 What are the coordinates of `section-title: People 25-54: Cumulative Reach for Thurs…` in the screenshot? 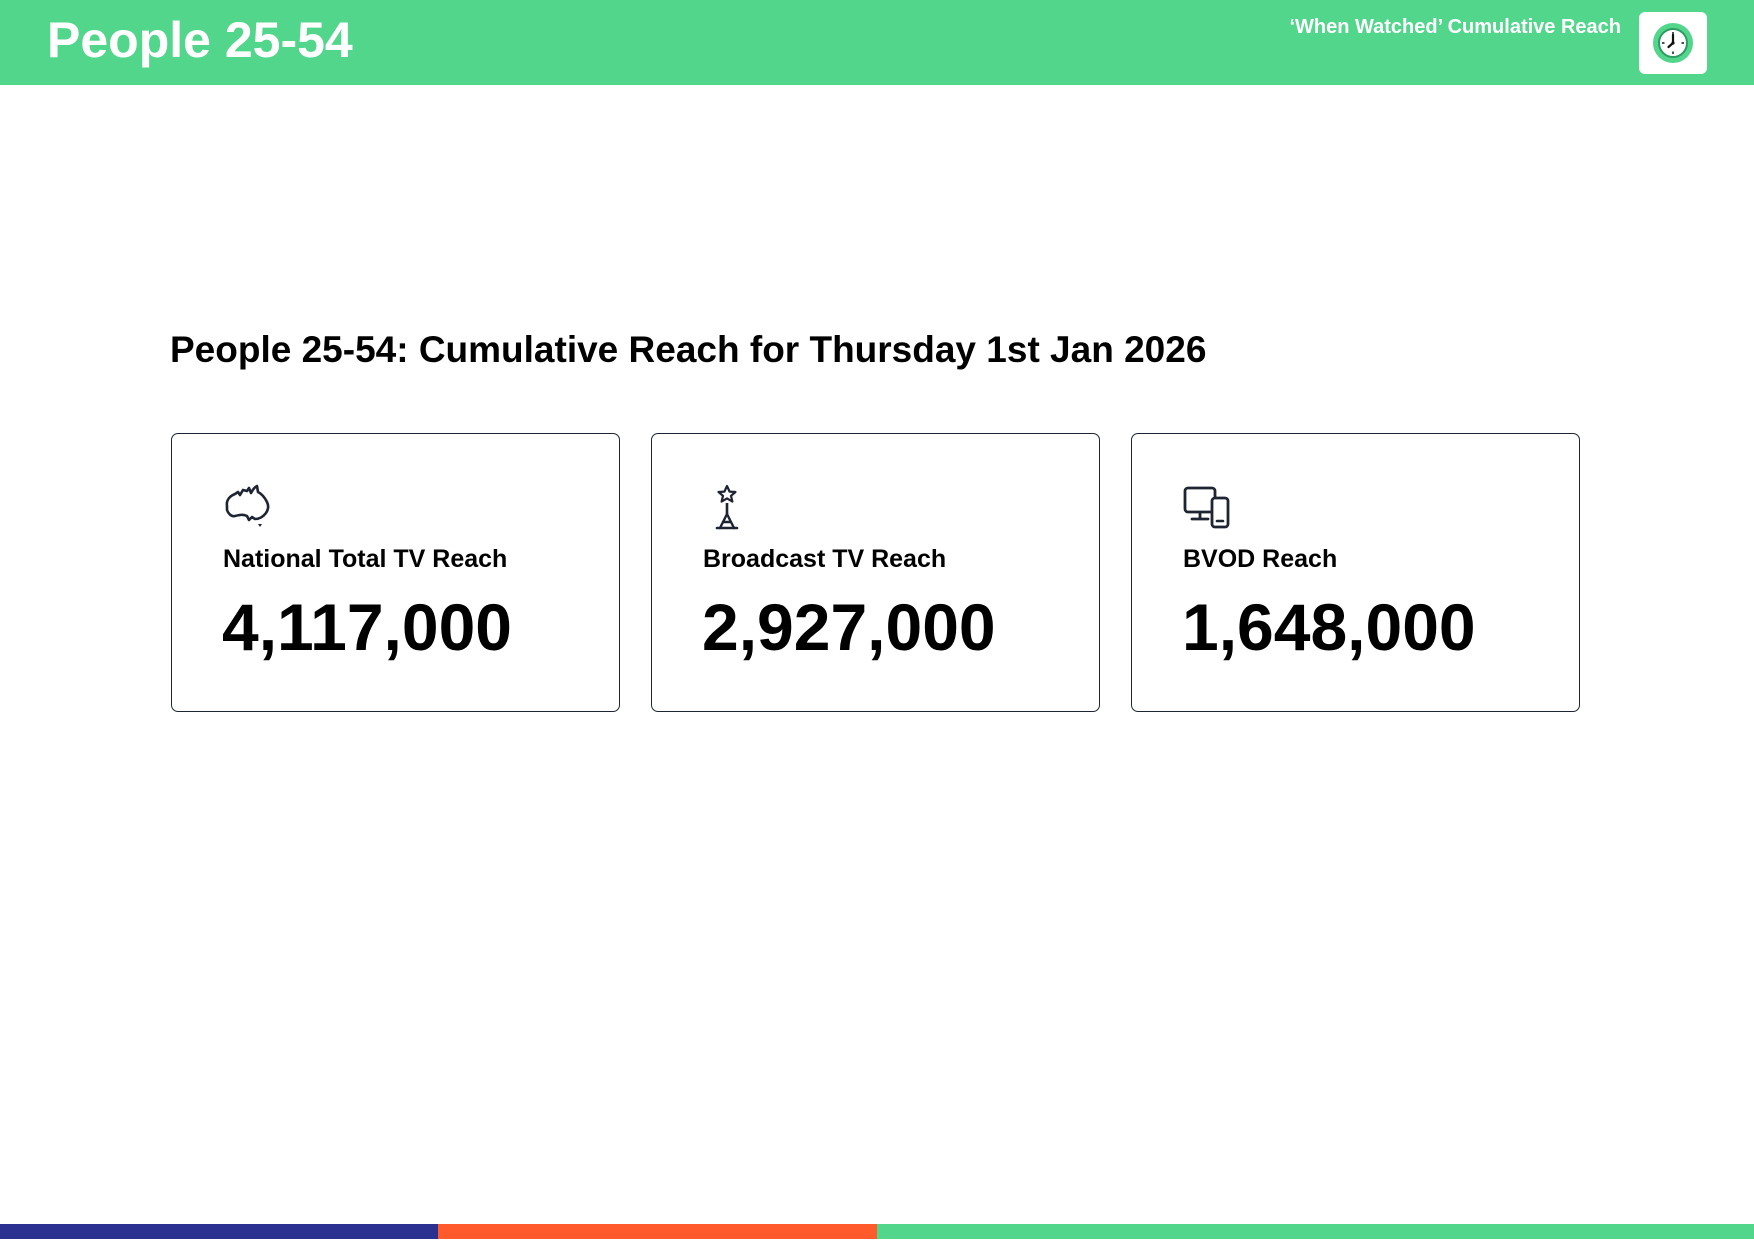 It's located at (688, 349).